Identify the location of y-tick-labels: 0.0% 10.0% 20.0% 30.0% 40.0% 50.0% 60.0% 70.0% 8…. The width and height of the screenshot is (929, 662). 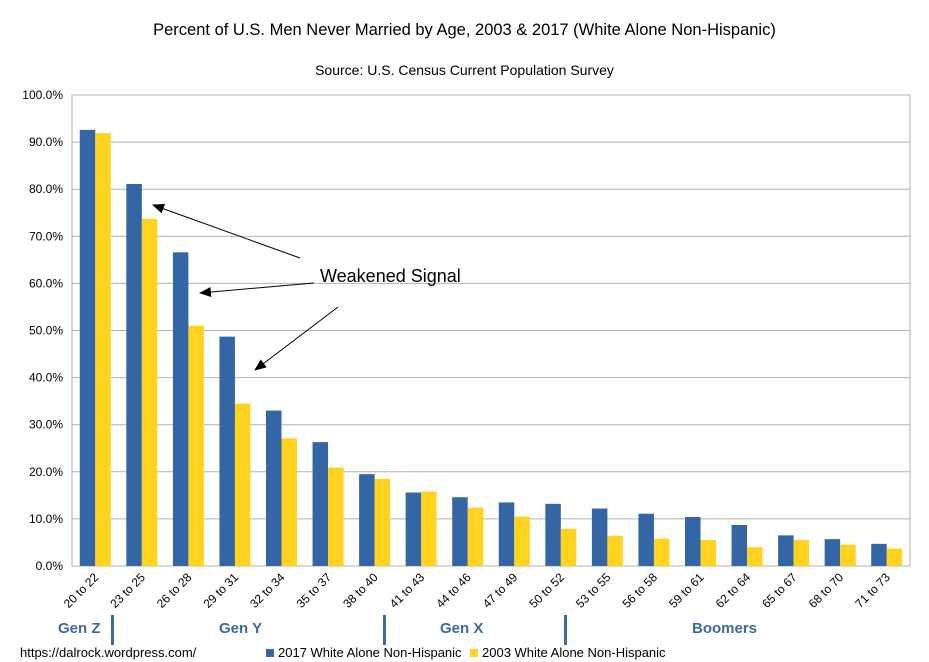
(42, 330).